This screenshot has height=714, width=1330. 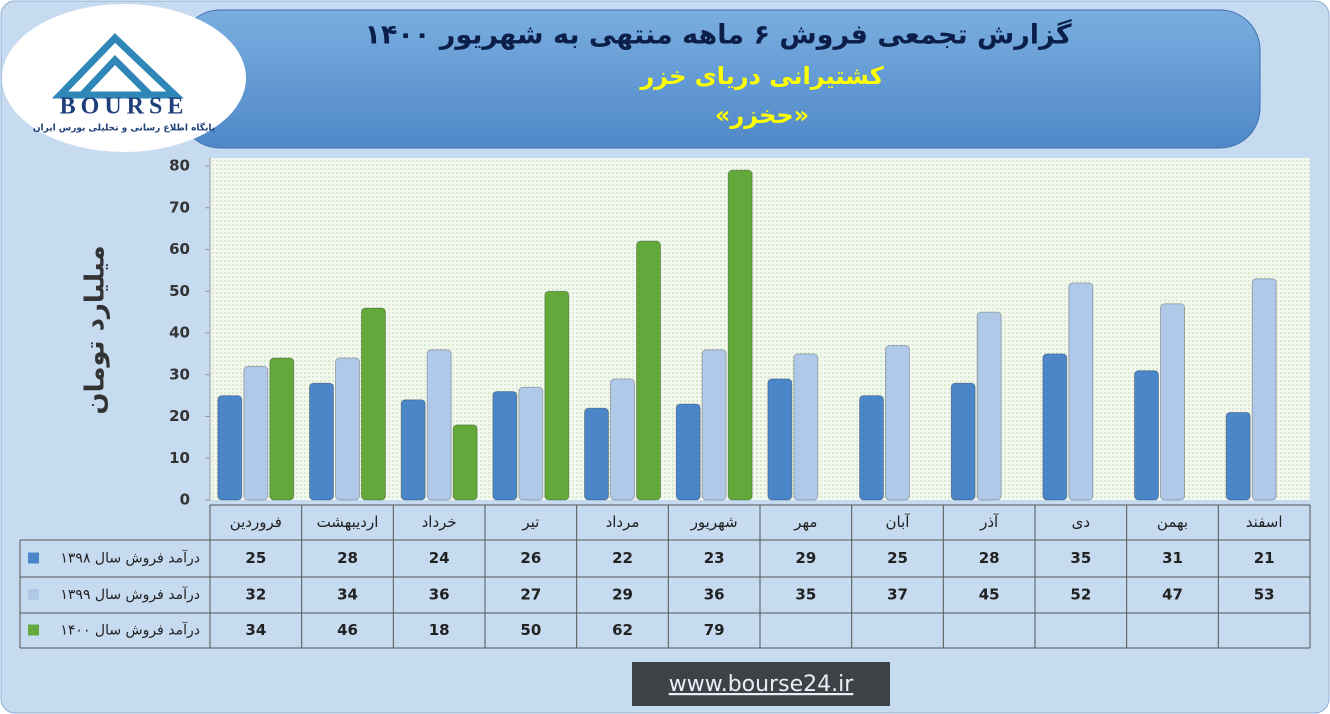 What do you see at coordinates (622, 558) in the screenshot?
I see `table-value: 22` at bounding box center [622, 558].